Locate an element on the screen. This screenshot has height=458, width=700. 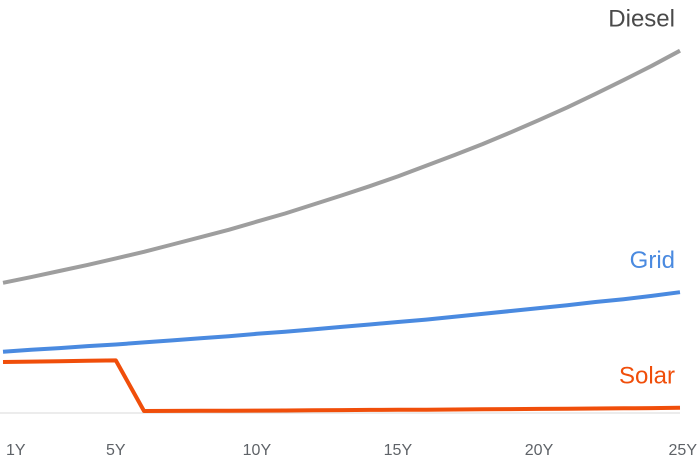
x-tick-label-5y: 5Y is located at coordinates (116, 450).